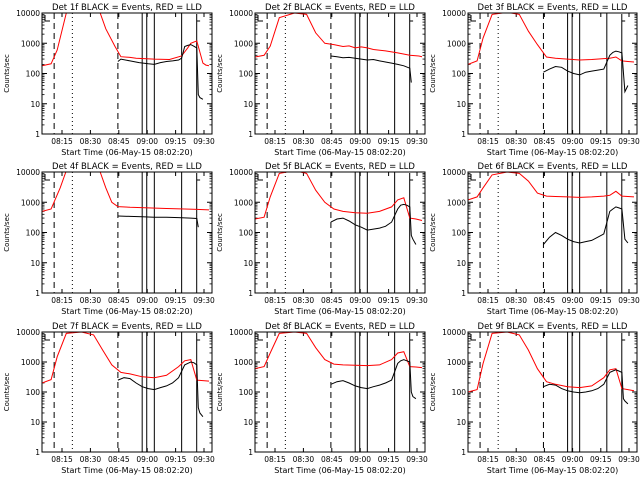 This screenshot has width=640, height=480. Describe the element at coordinates (127, 167) in the screenshot. I see `panel-title: Det 4f BLACK = Events, RED = LLD` at that location.